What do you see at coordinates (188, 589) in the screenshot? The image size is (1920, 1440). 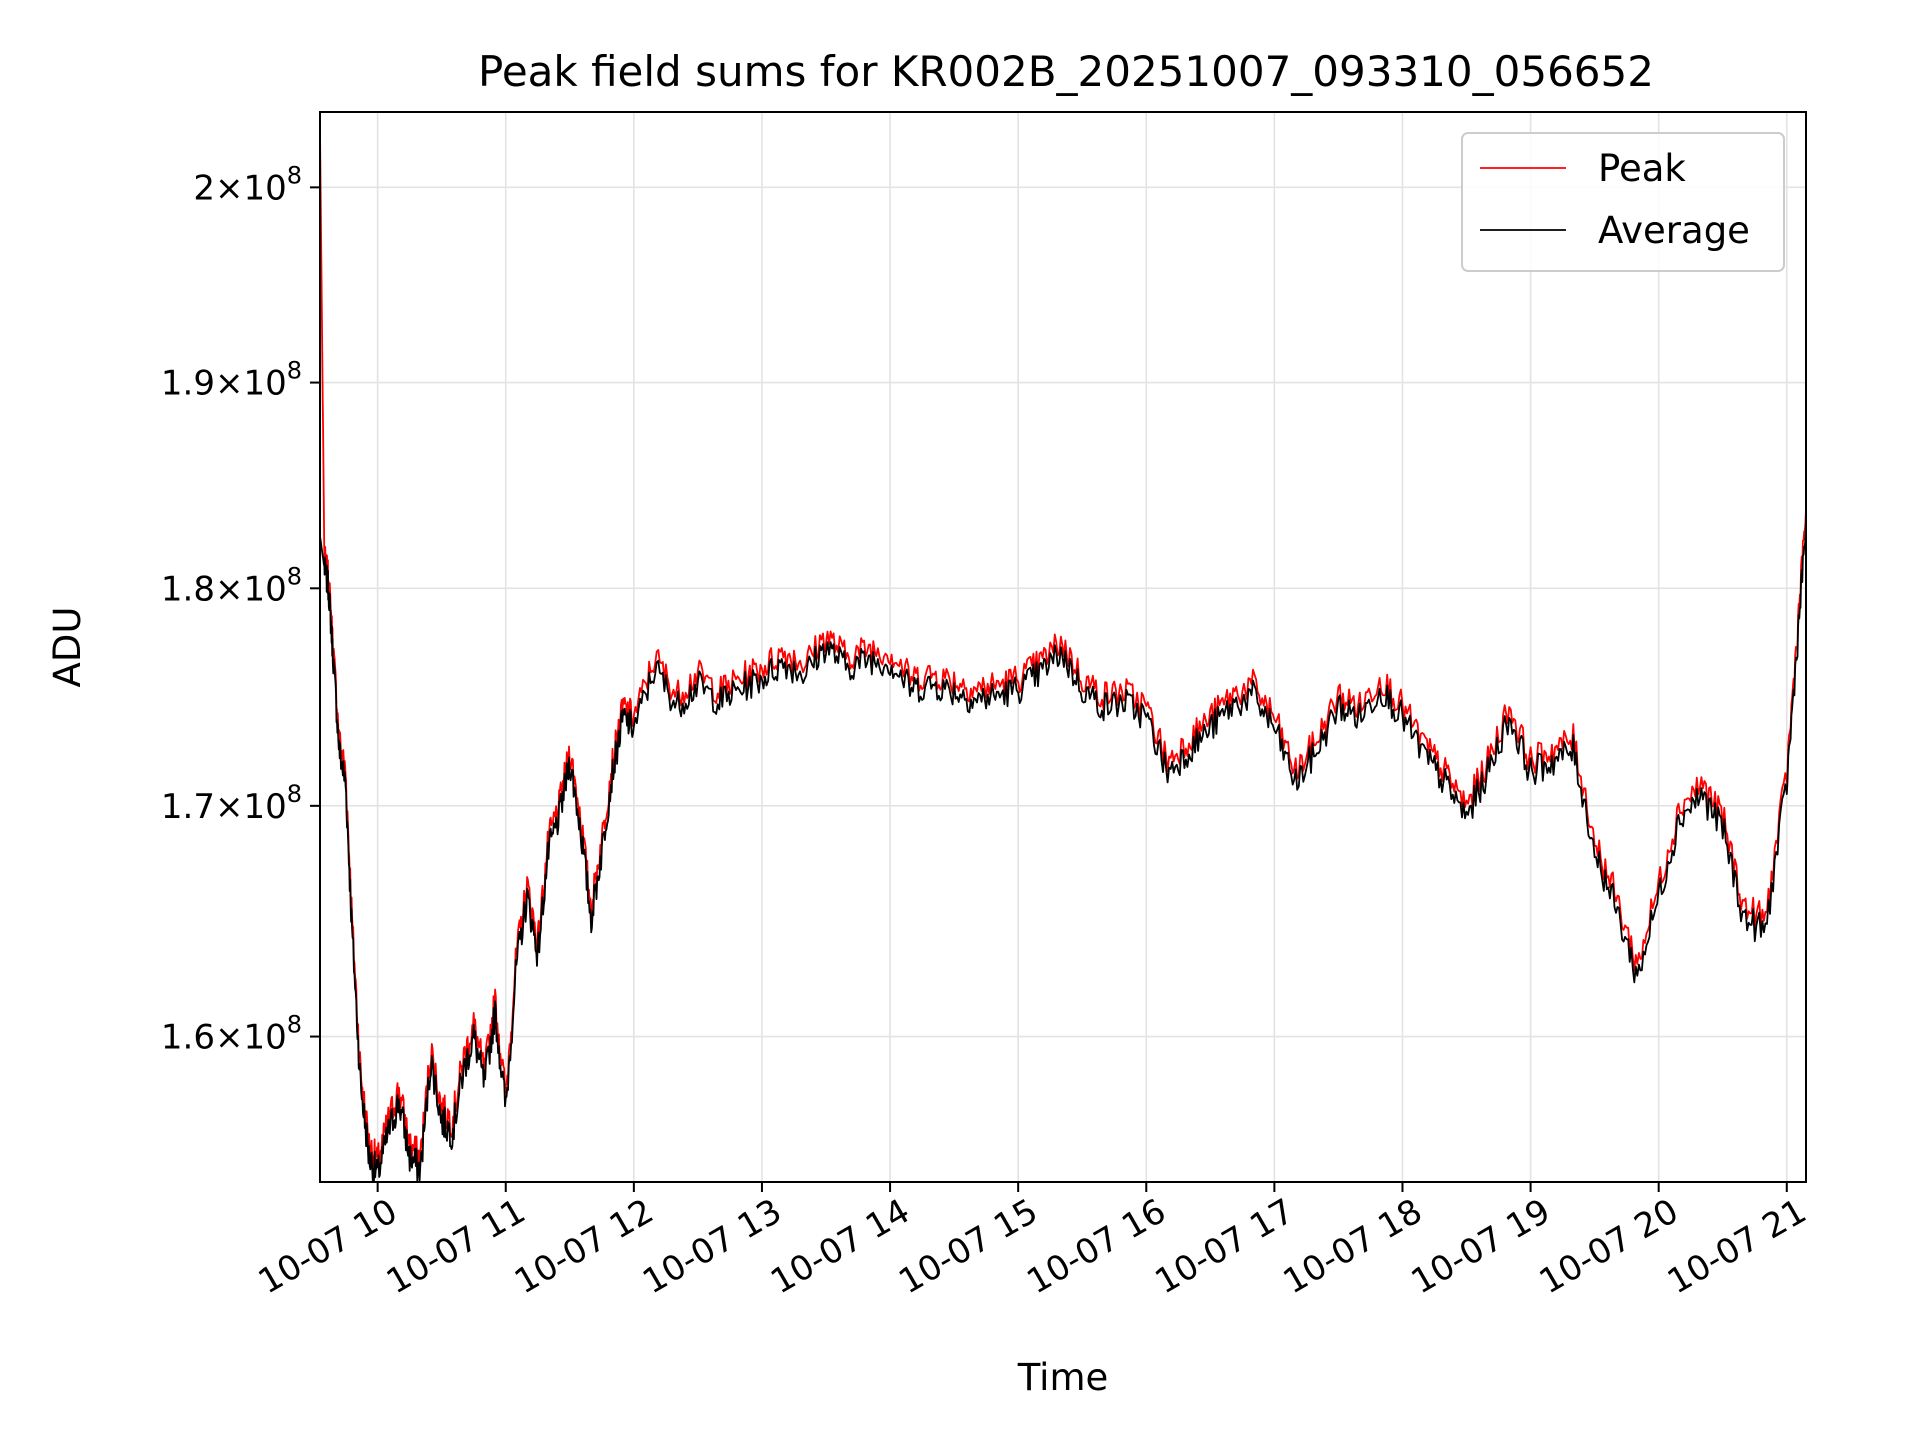 I see `y-tick-mantissa: 1.8` at bounding box center [188, 589].